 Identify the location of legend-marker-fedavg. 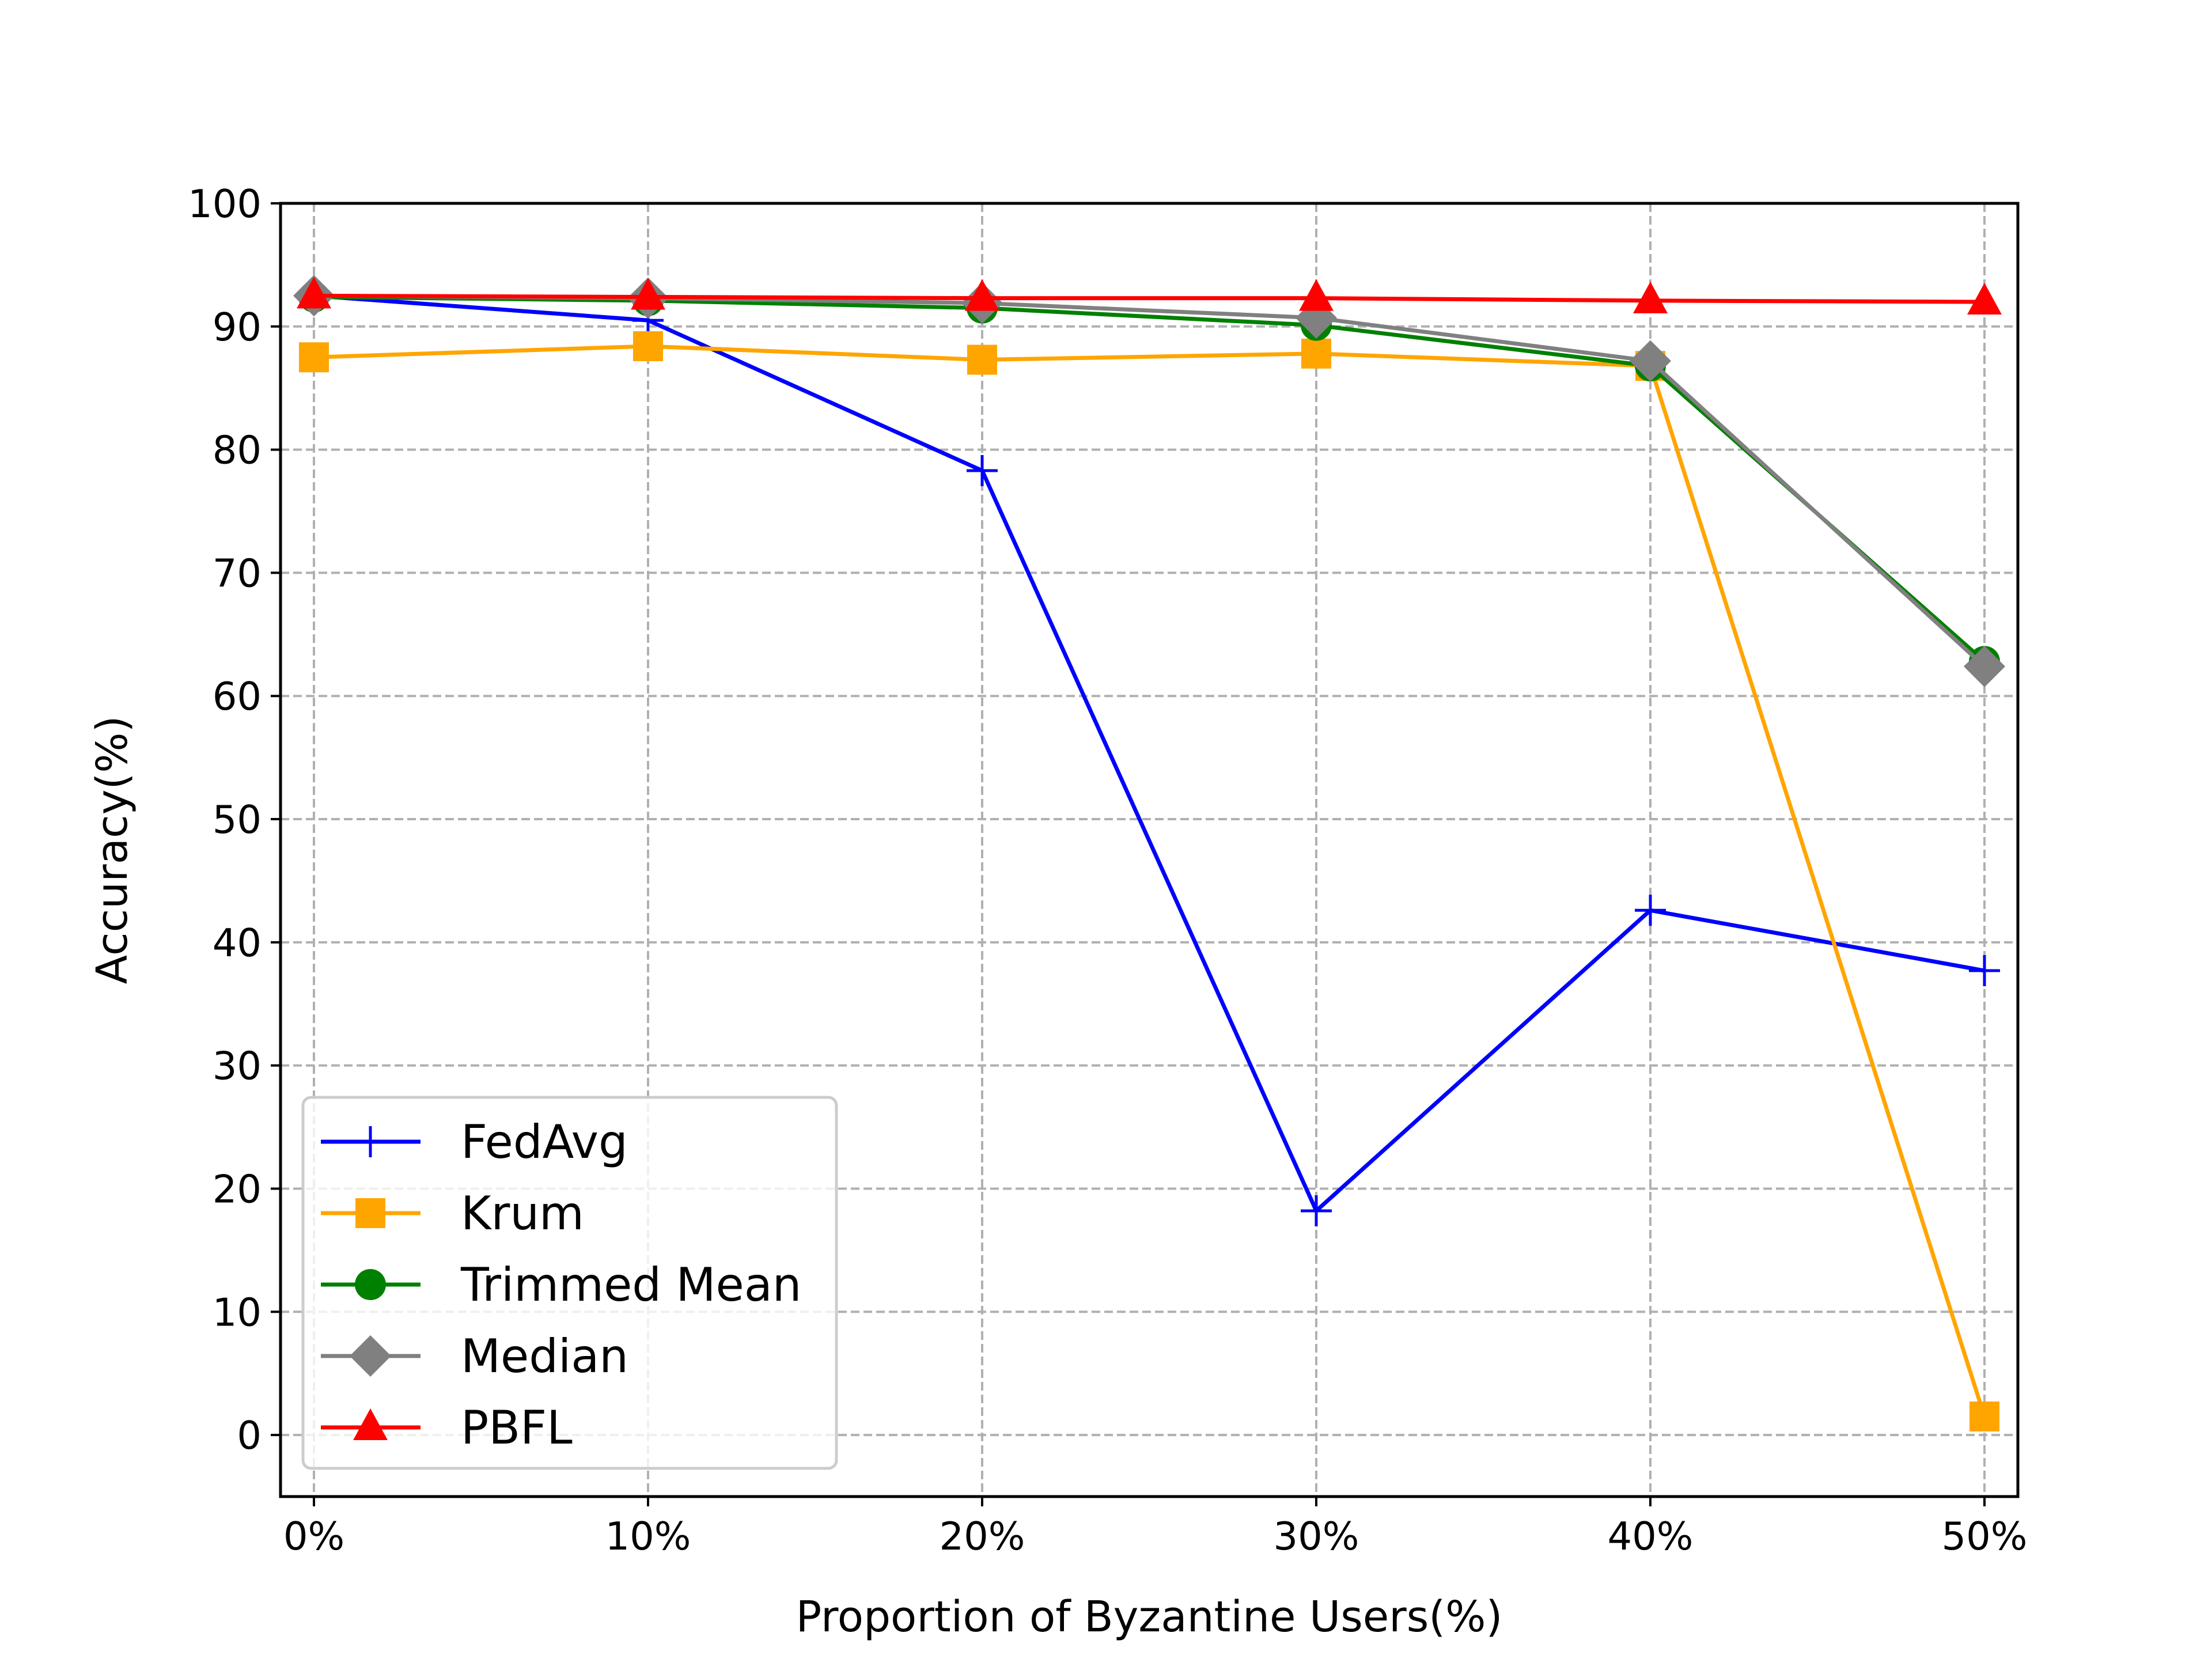
(370, 1141).